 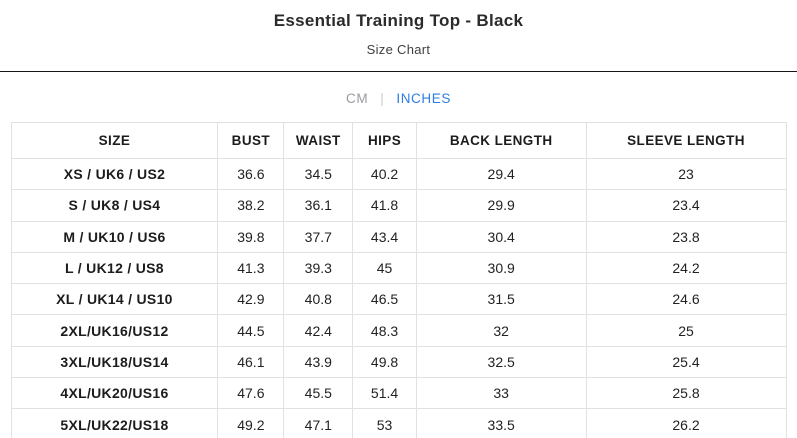 I want to click on cell-hips: 48.3, so click(x=384, y=330).